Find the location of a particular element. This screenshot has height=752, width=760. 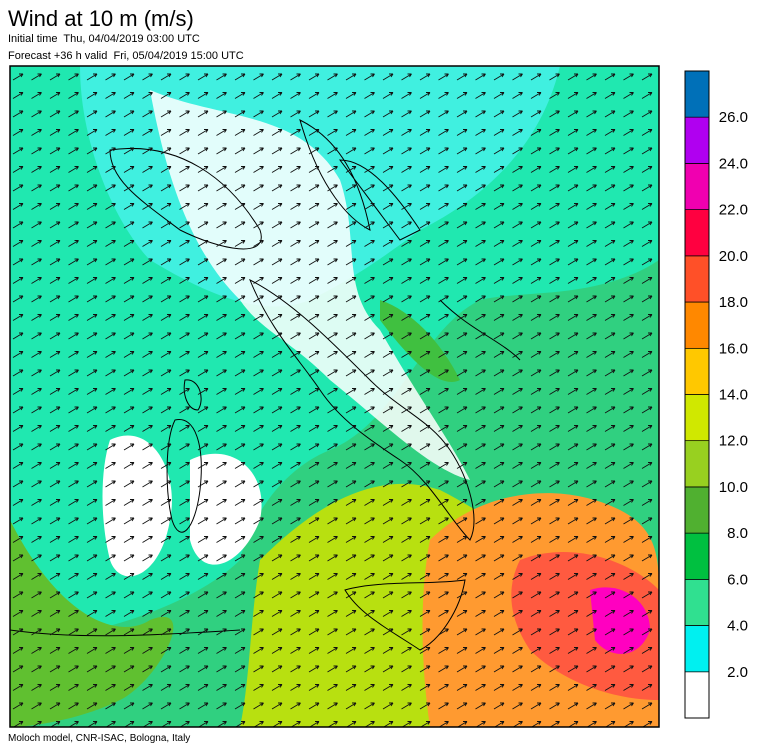

tick-label: 26.0 is located at coordinates (733, 117).